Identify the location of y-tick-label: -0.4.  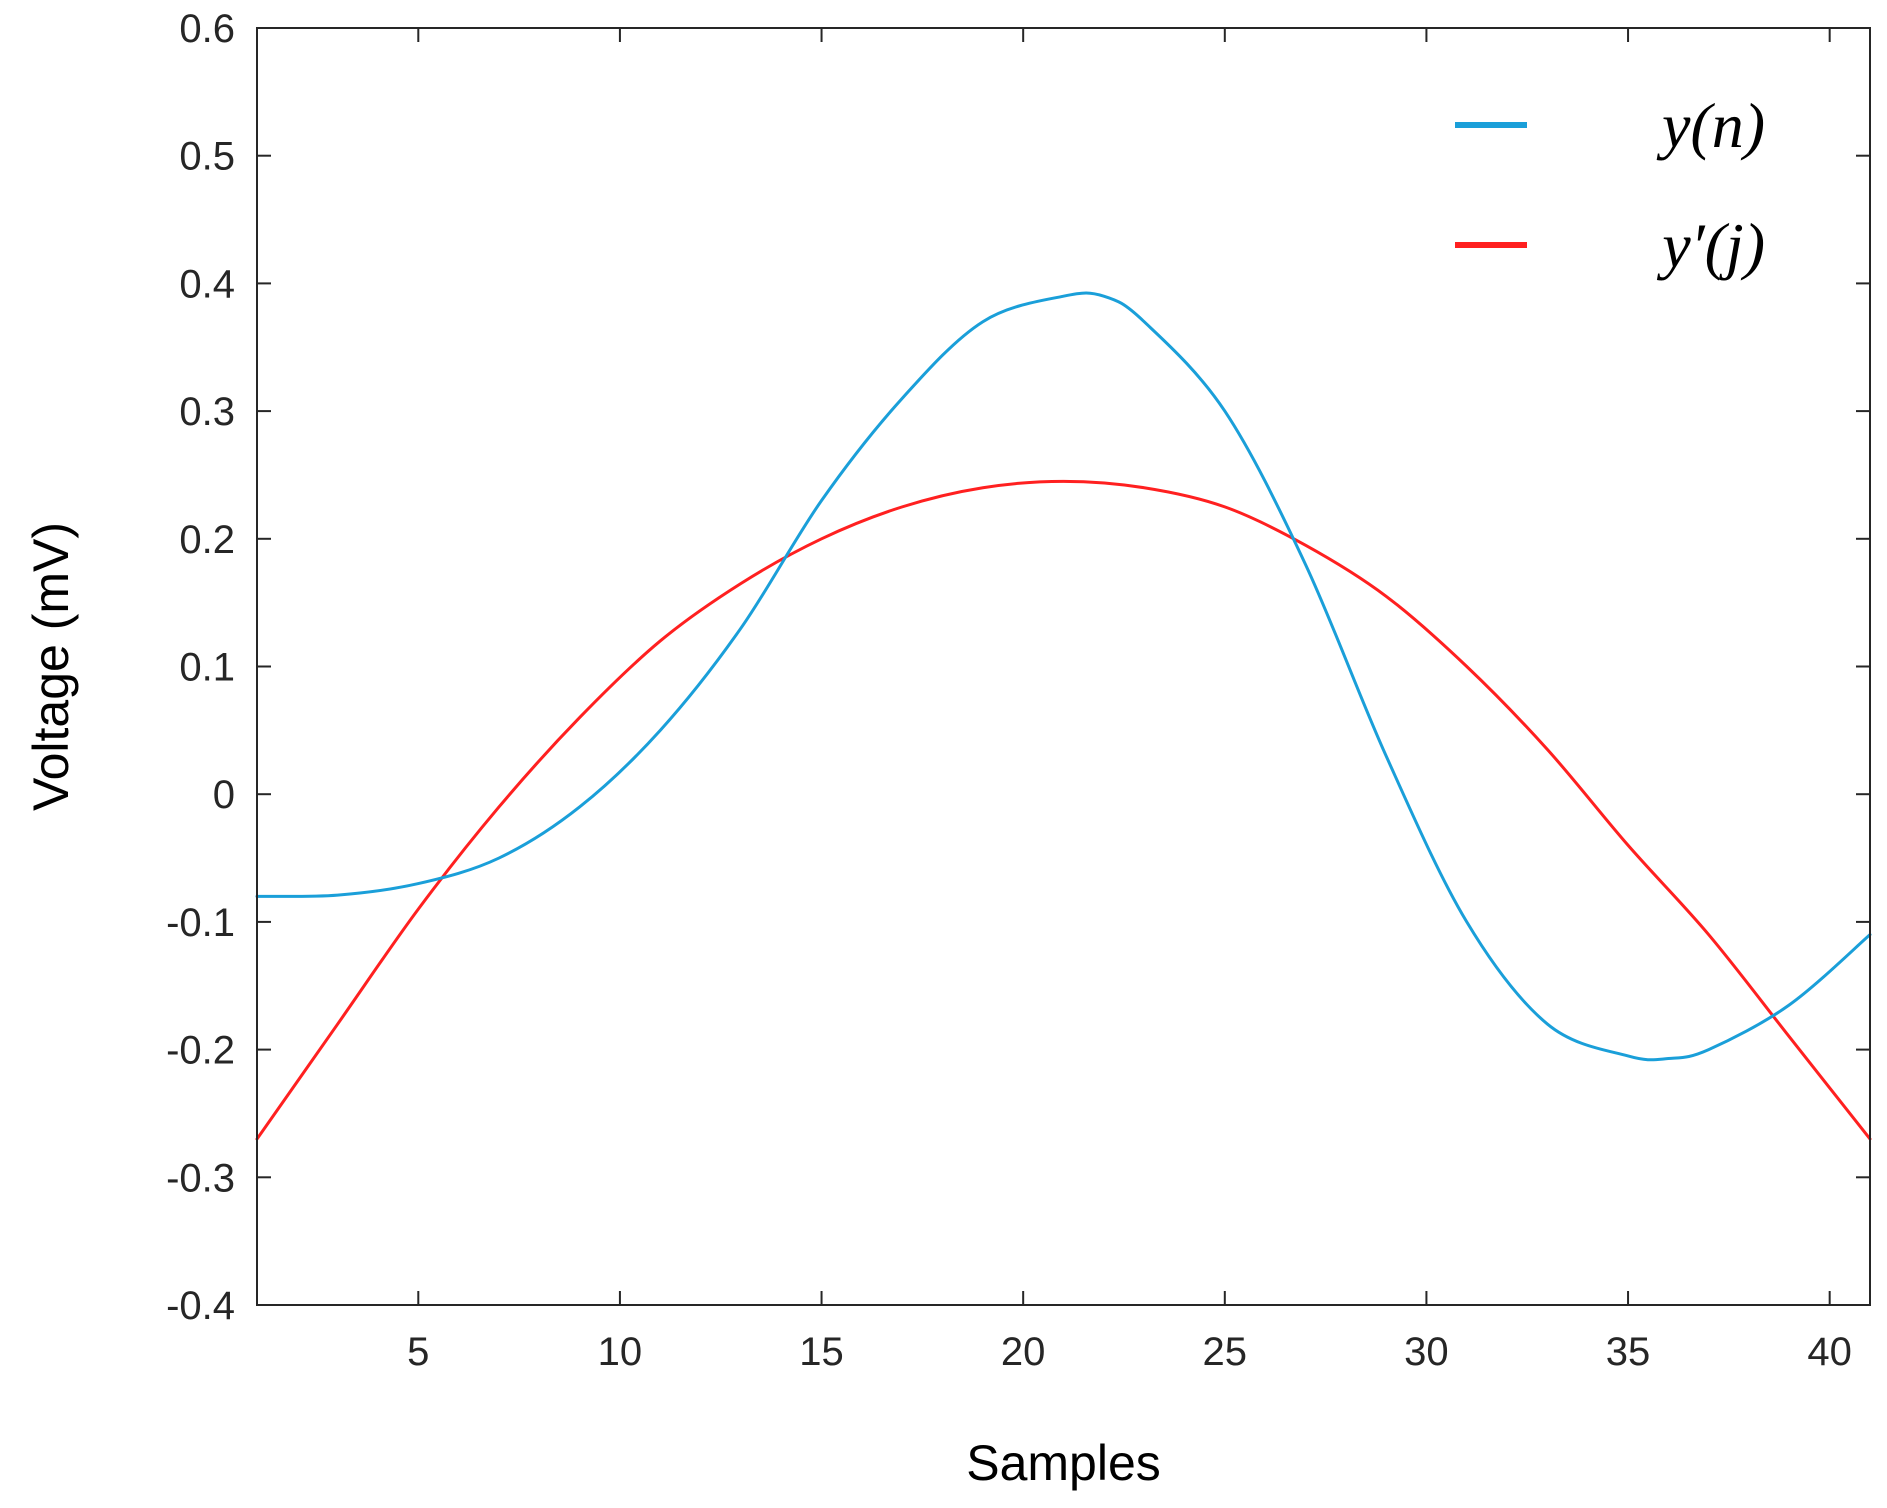
(200, 1306).